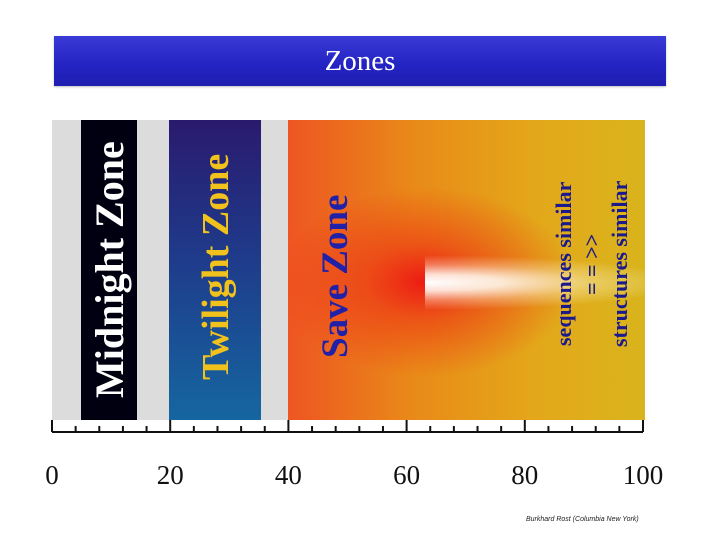  Describe the element at coordinates (535, 282) in the screenshot. I see `similarity-glow` at that location.